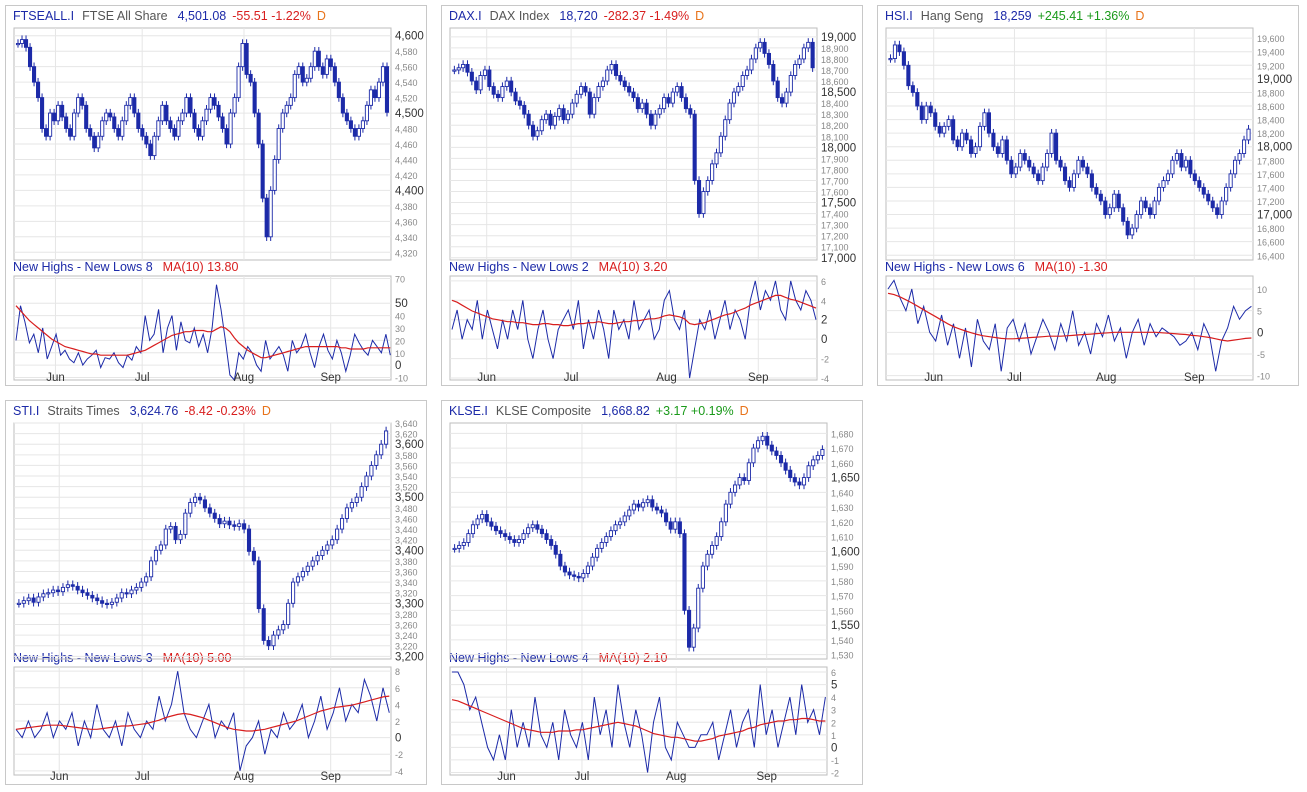 This screenshot has height=792, width=1307. What do you see at coordinates (833, 723) in the screenshot?
I see `indicator-y-tick-label: 2` at bounding box center [833, 723].